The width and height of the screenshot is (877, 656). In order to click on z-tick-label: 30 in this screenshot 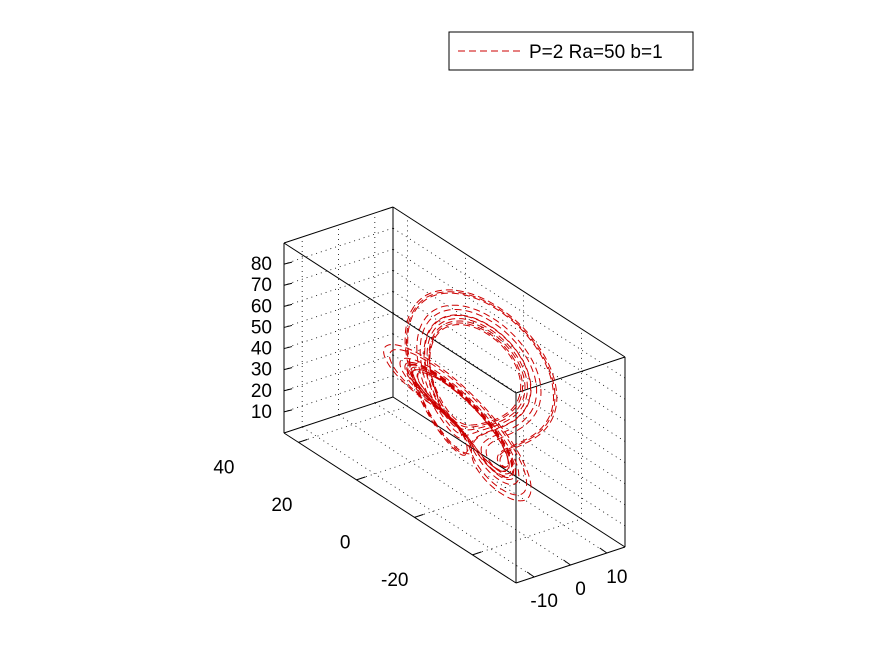, I will do `click(261, 370)`.